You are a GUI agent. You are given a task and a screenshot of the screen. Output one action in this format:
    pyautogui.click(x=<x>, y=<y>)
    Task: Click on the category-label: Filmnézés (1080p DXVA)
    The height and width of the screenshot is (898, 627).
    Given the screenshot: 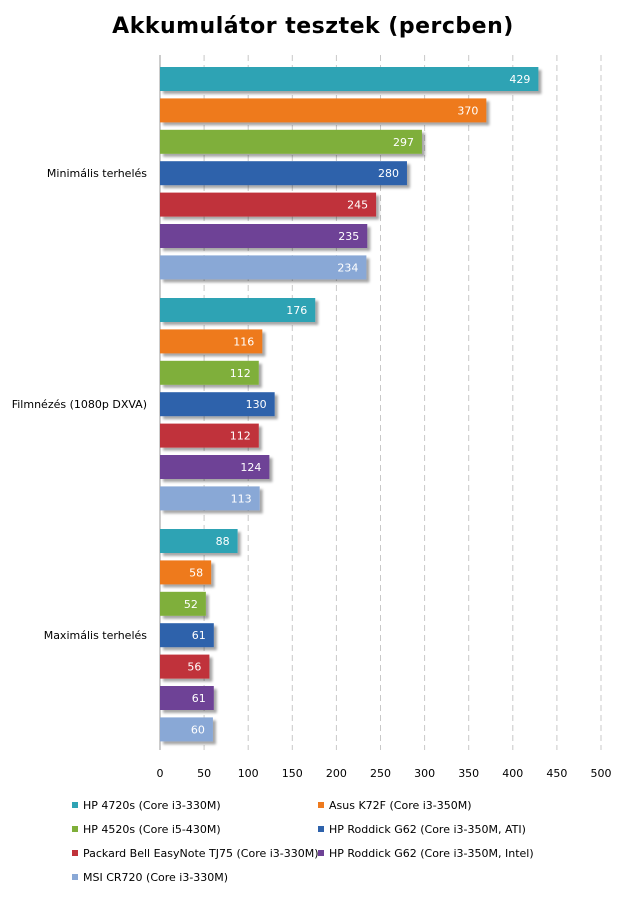 What is the action you would take?
    pyautogui.click(x=79, y=404)
    